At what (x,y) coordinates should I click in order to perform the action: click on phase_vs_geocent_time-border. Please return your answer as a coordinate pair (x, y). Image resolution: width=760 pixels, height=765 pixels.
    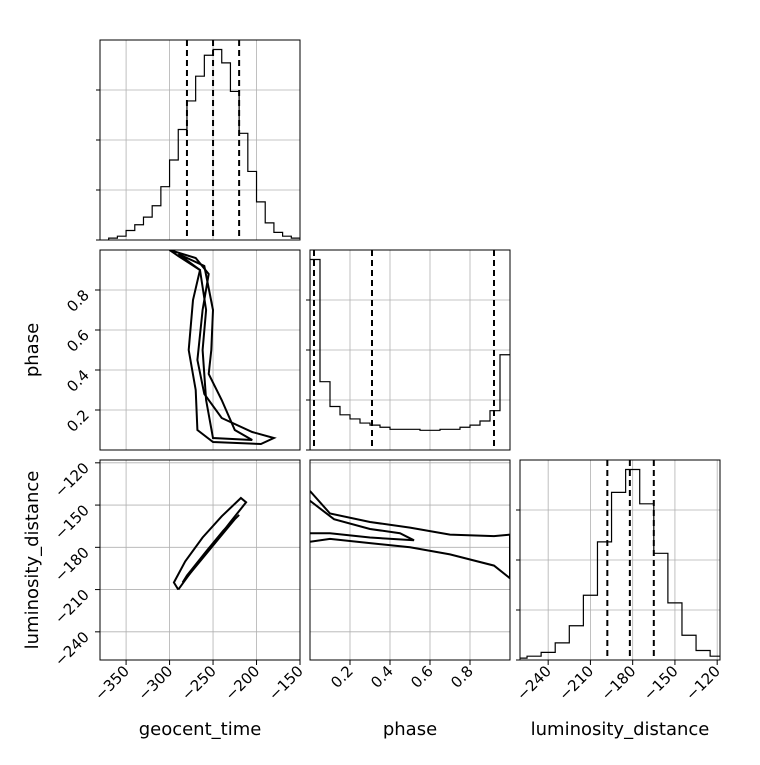
    Looking at the image, I should click on (200, 350).